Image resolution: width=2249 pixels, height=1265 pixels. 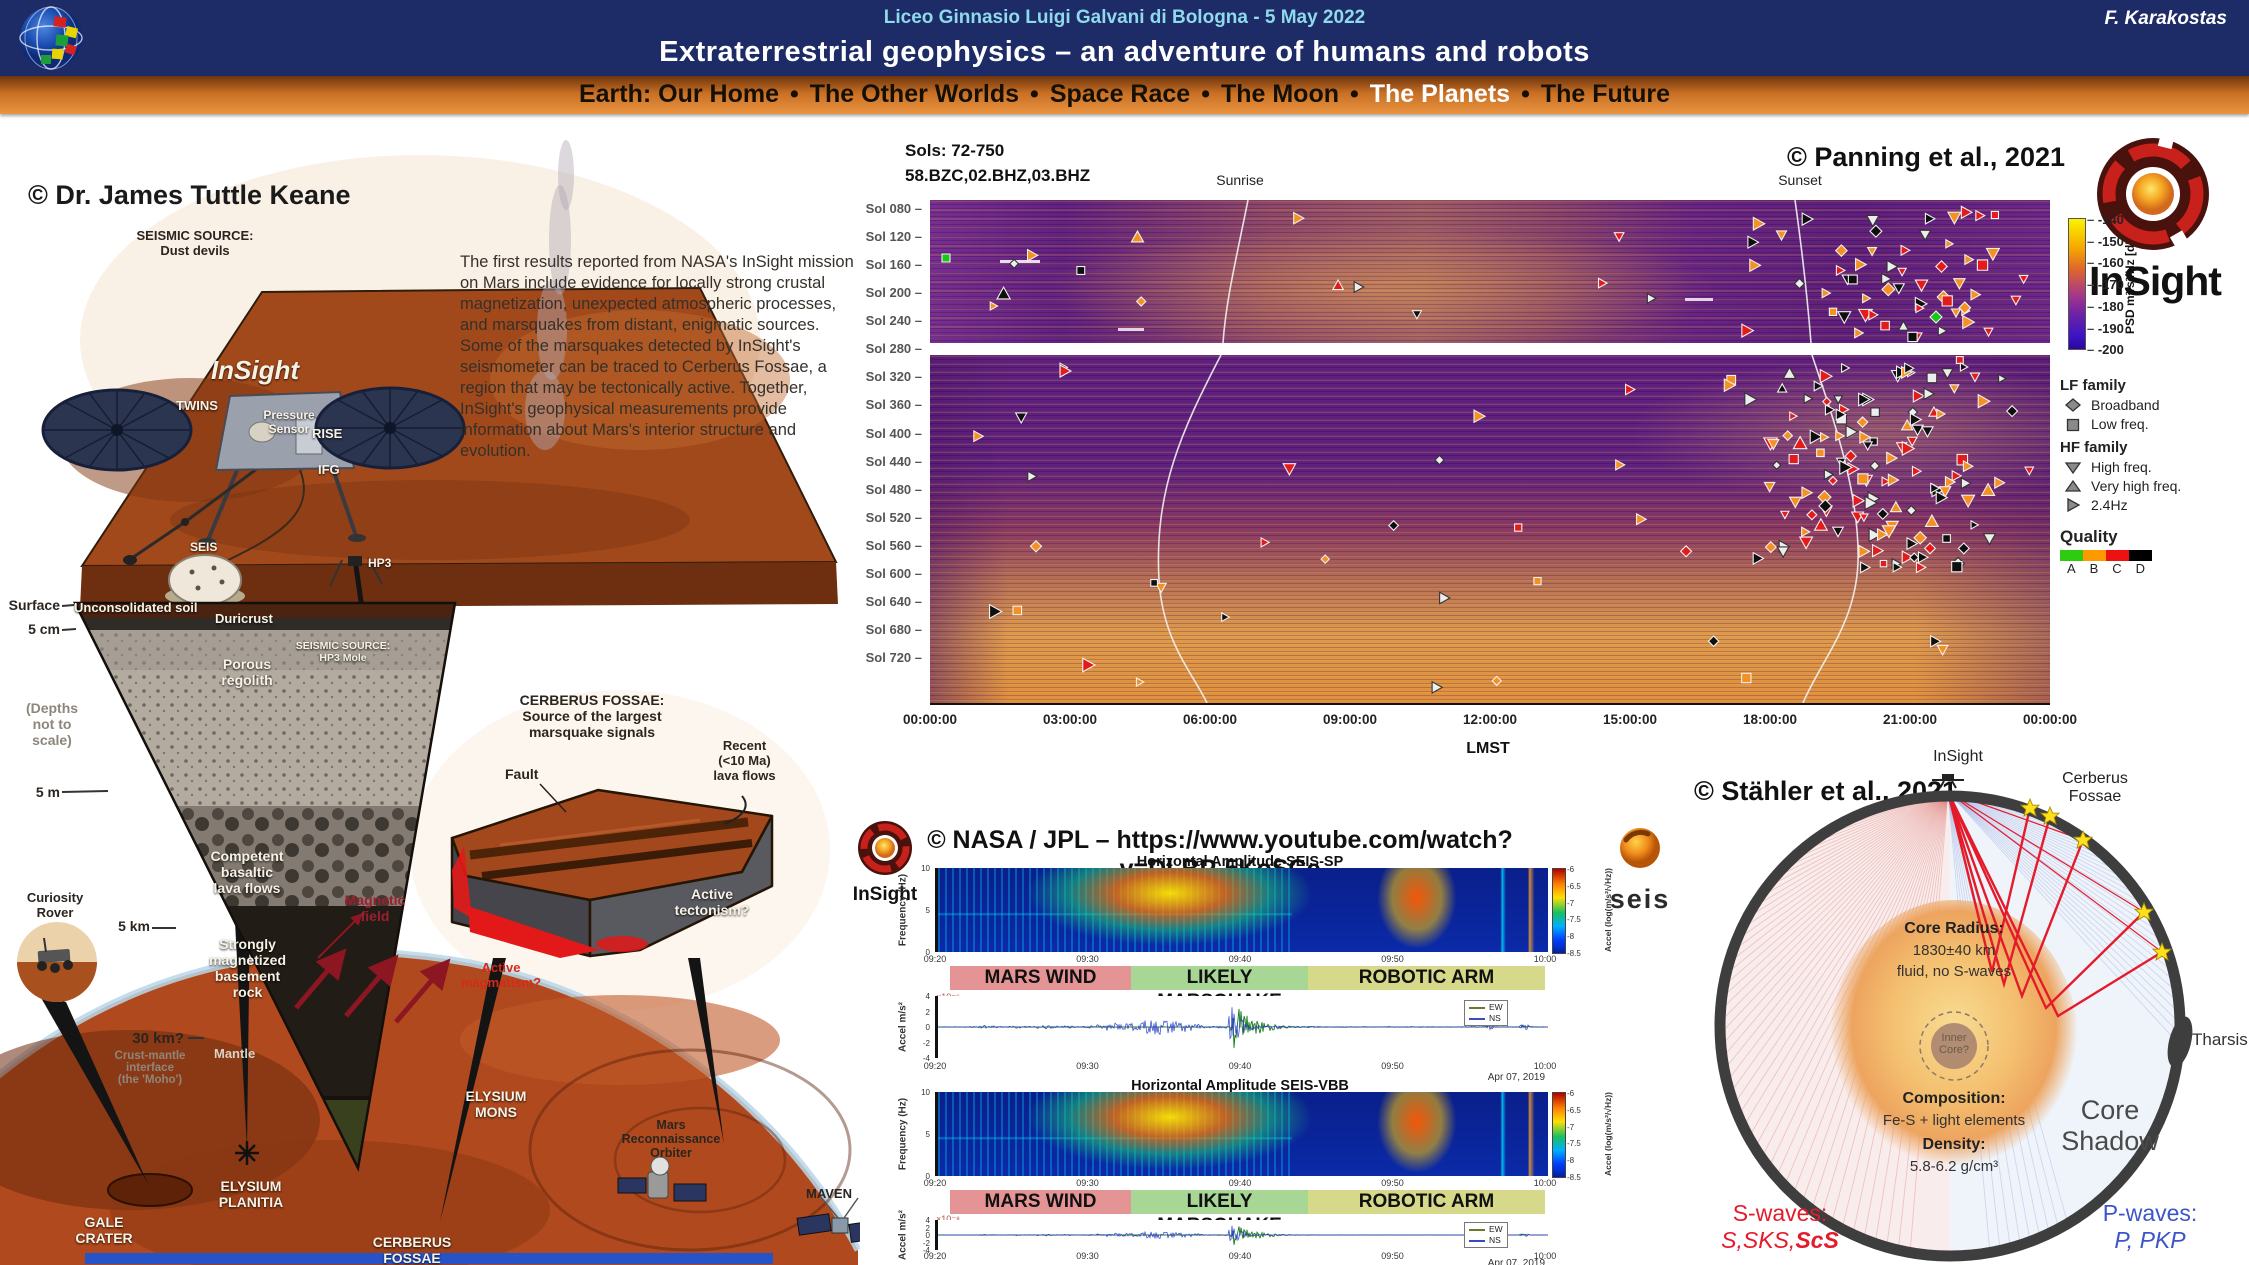 What do you see at coordinates (671, 1139) in the screenshot?
I see `label-mro: Mars Reconnaissance Orbiter` at bounding box center [671, 1139].